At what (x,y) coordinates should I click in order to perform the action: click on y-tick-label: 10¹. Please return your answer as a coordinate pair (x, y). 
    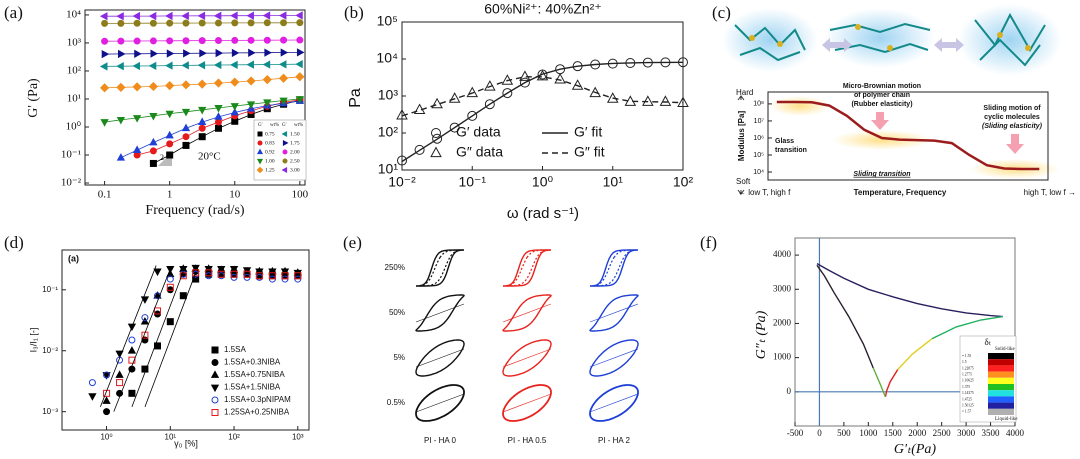
    Looking at the image, I should click on (74, 99).